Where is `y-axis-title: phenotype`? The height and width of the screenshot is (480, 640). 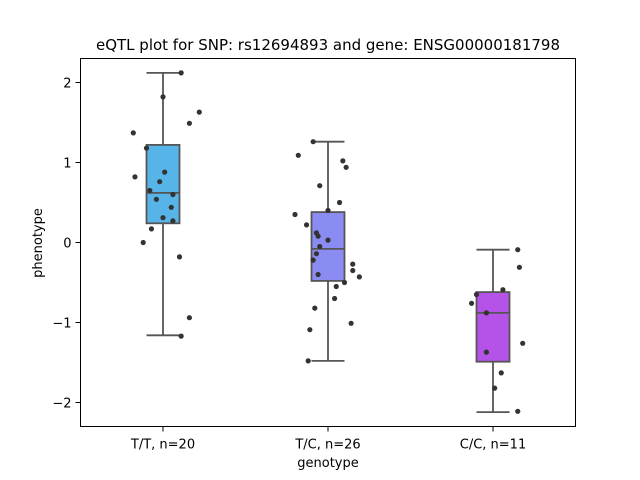 y-axis-title: phenotype is located at coordinates (38, 243).